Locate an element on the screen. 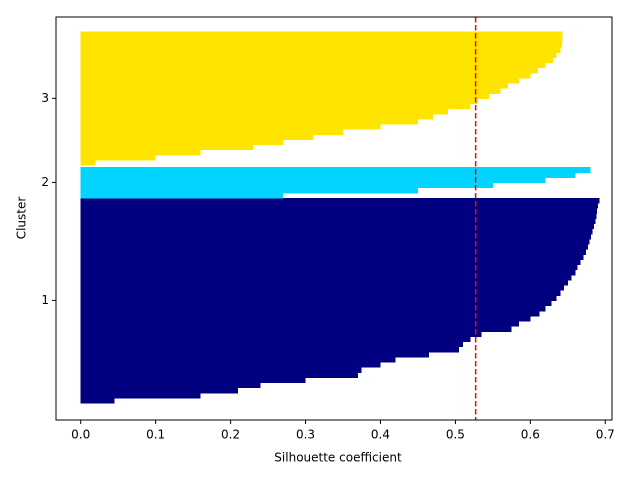 The image size is (640, 480). x-tick-label: 0.2 is located at coordinates (230, 435).